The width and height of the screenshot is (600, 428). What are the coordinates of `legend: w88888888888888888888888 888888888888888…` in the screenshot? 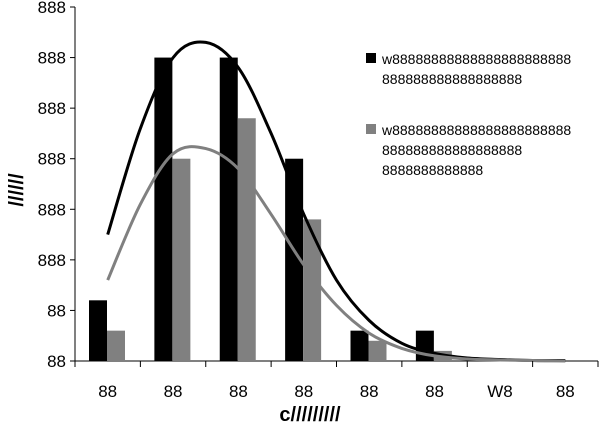 It's located at (471, 120).